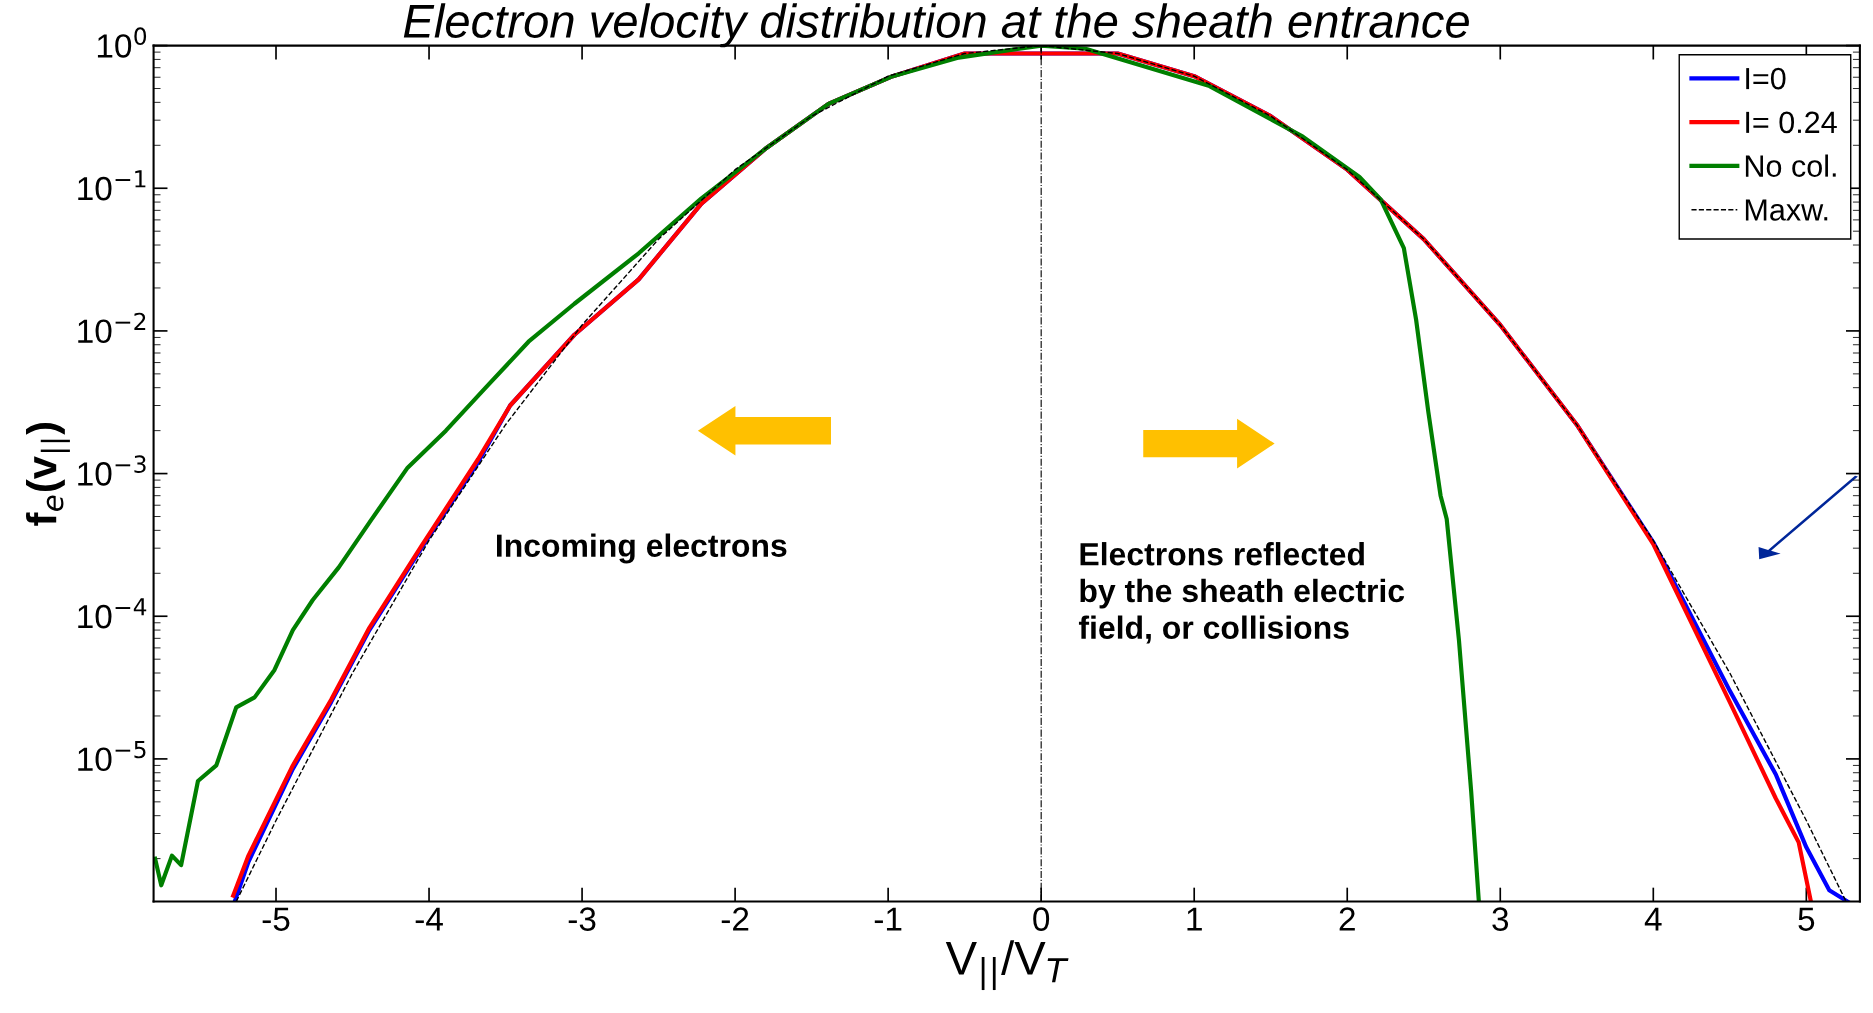  Describe the element at coordinates (1791, 122) in the screenshot. I see `legend-label: I= 0.24` at that location.